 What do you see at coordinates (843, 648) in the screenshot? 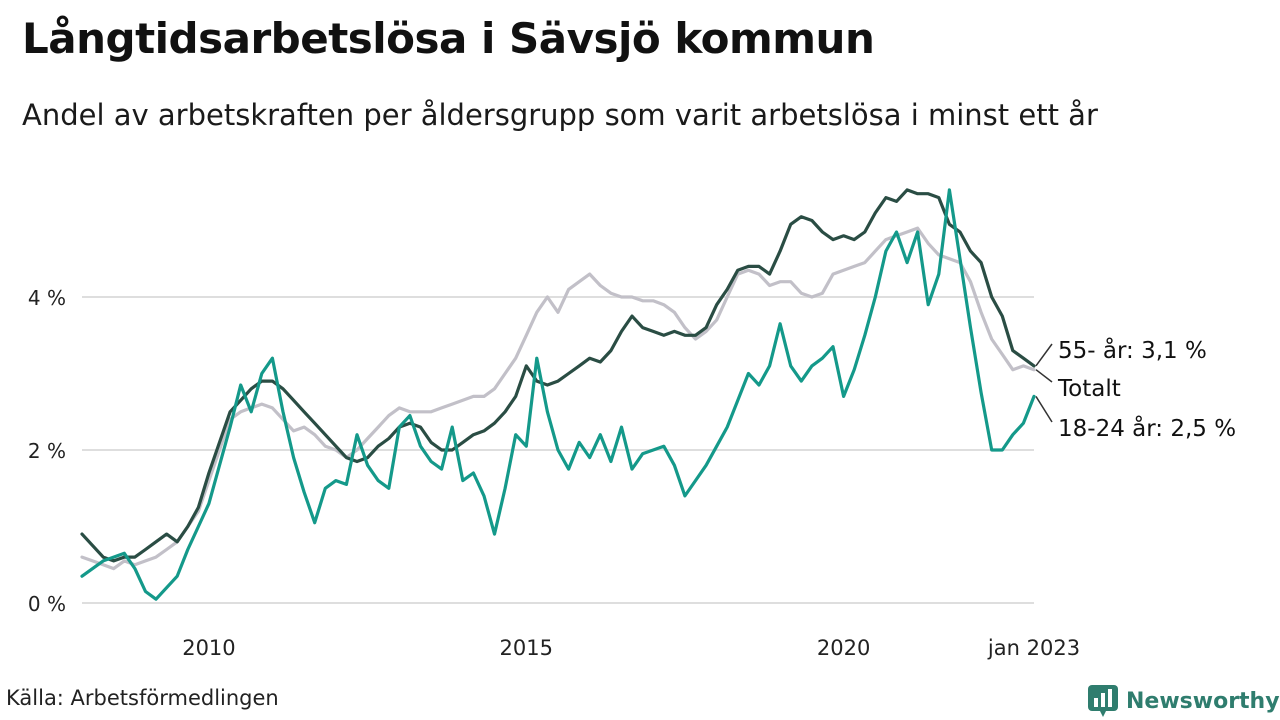
I see `x-tick-label: 2020` at bounding box center [843, 648].